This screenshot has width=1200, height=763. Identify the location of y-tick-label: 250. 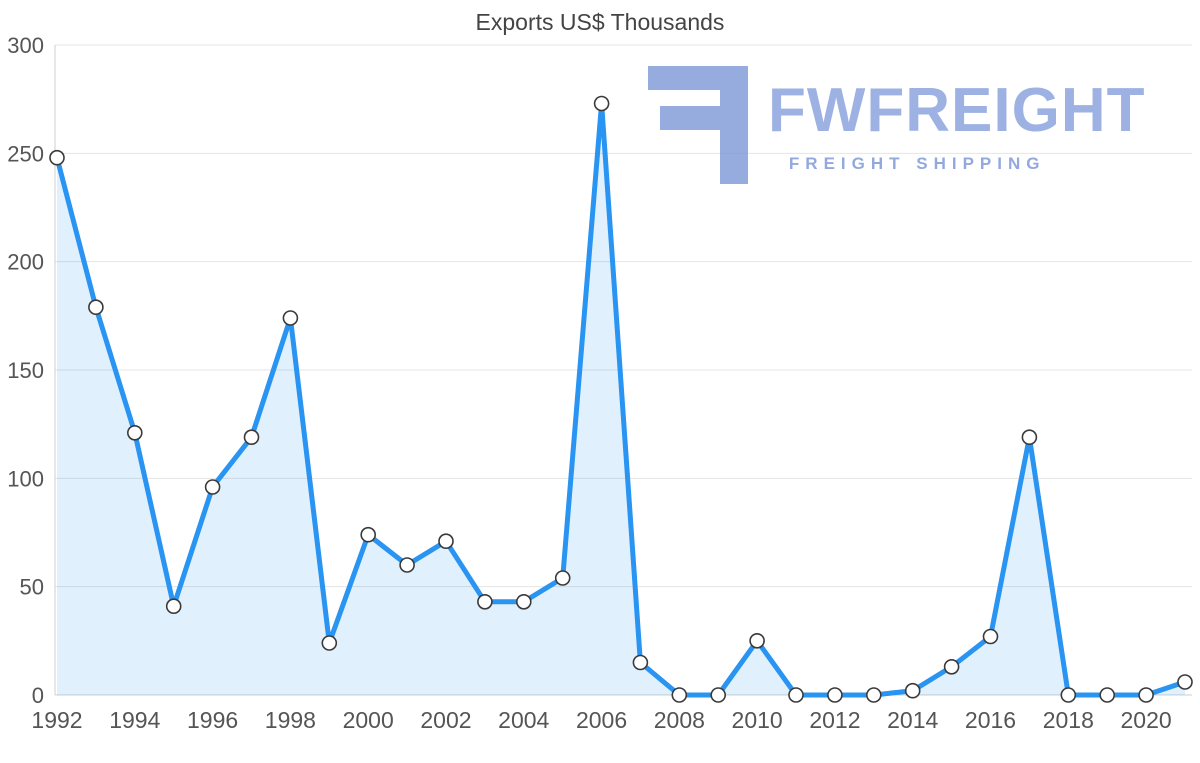
(25, 153).